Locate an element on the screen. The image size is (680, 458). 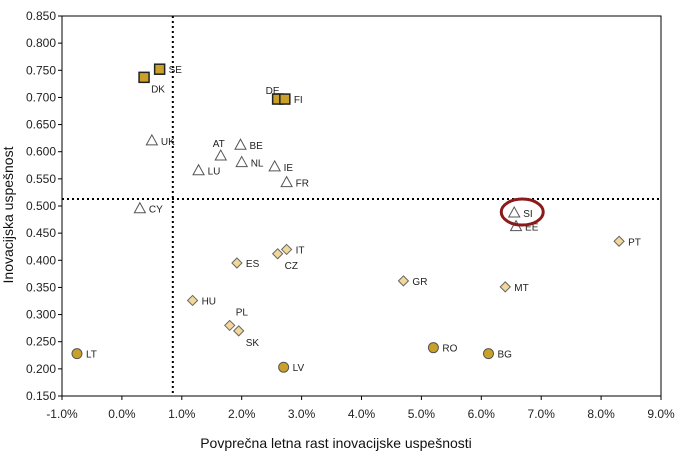
point-bg-marker is located at coordinates (488, 354).